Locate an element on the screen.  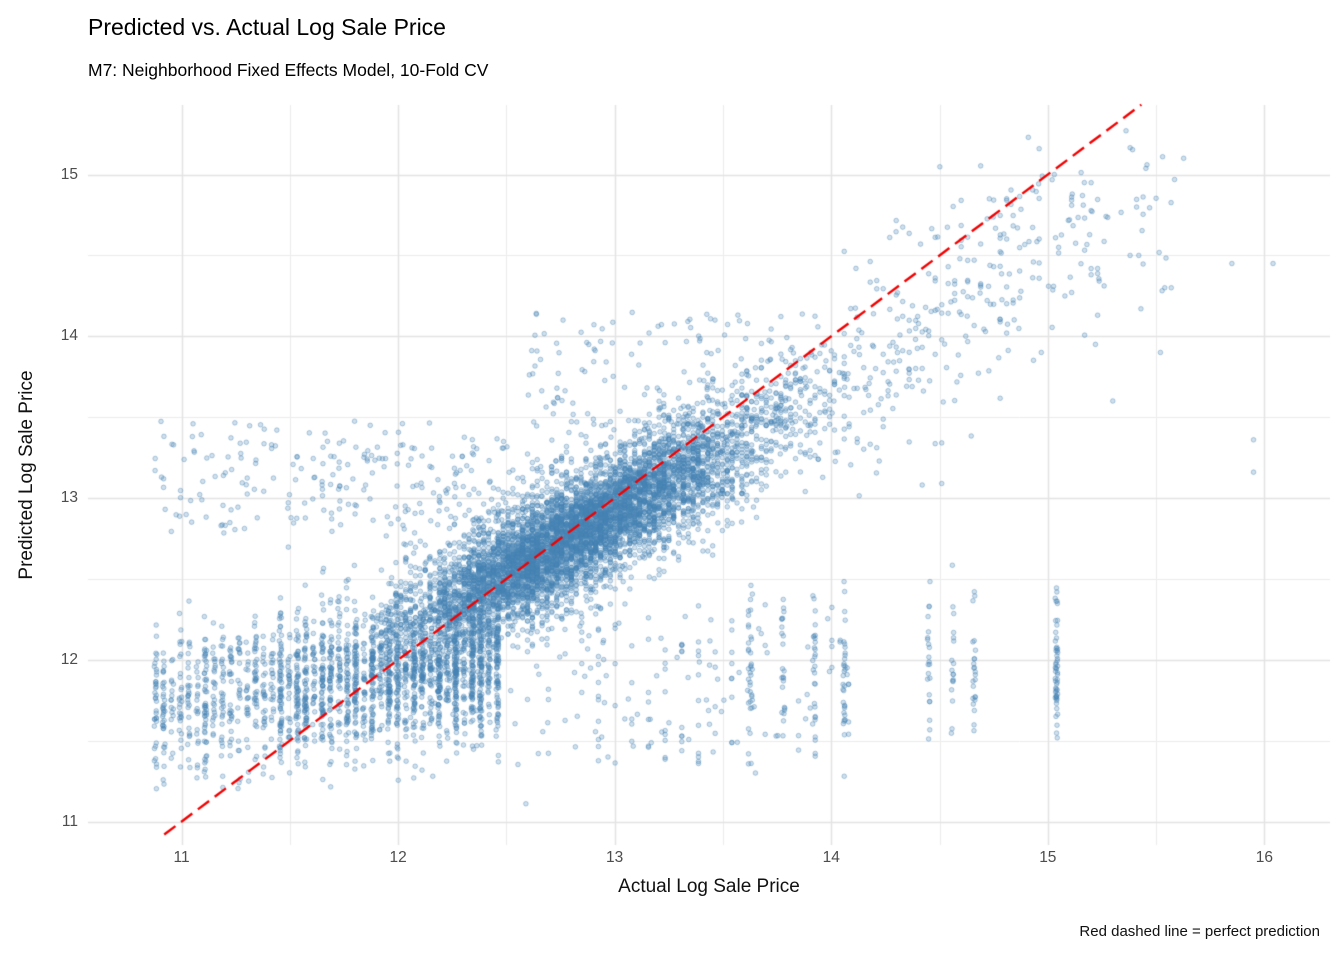
x-tick-label: 15 is located at coordinates (1048, 857).